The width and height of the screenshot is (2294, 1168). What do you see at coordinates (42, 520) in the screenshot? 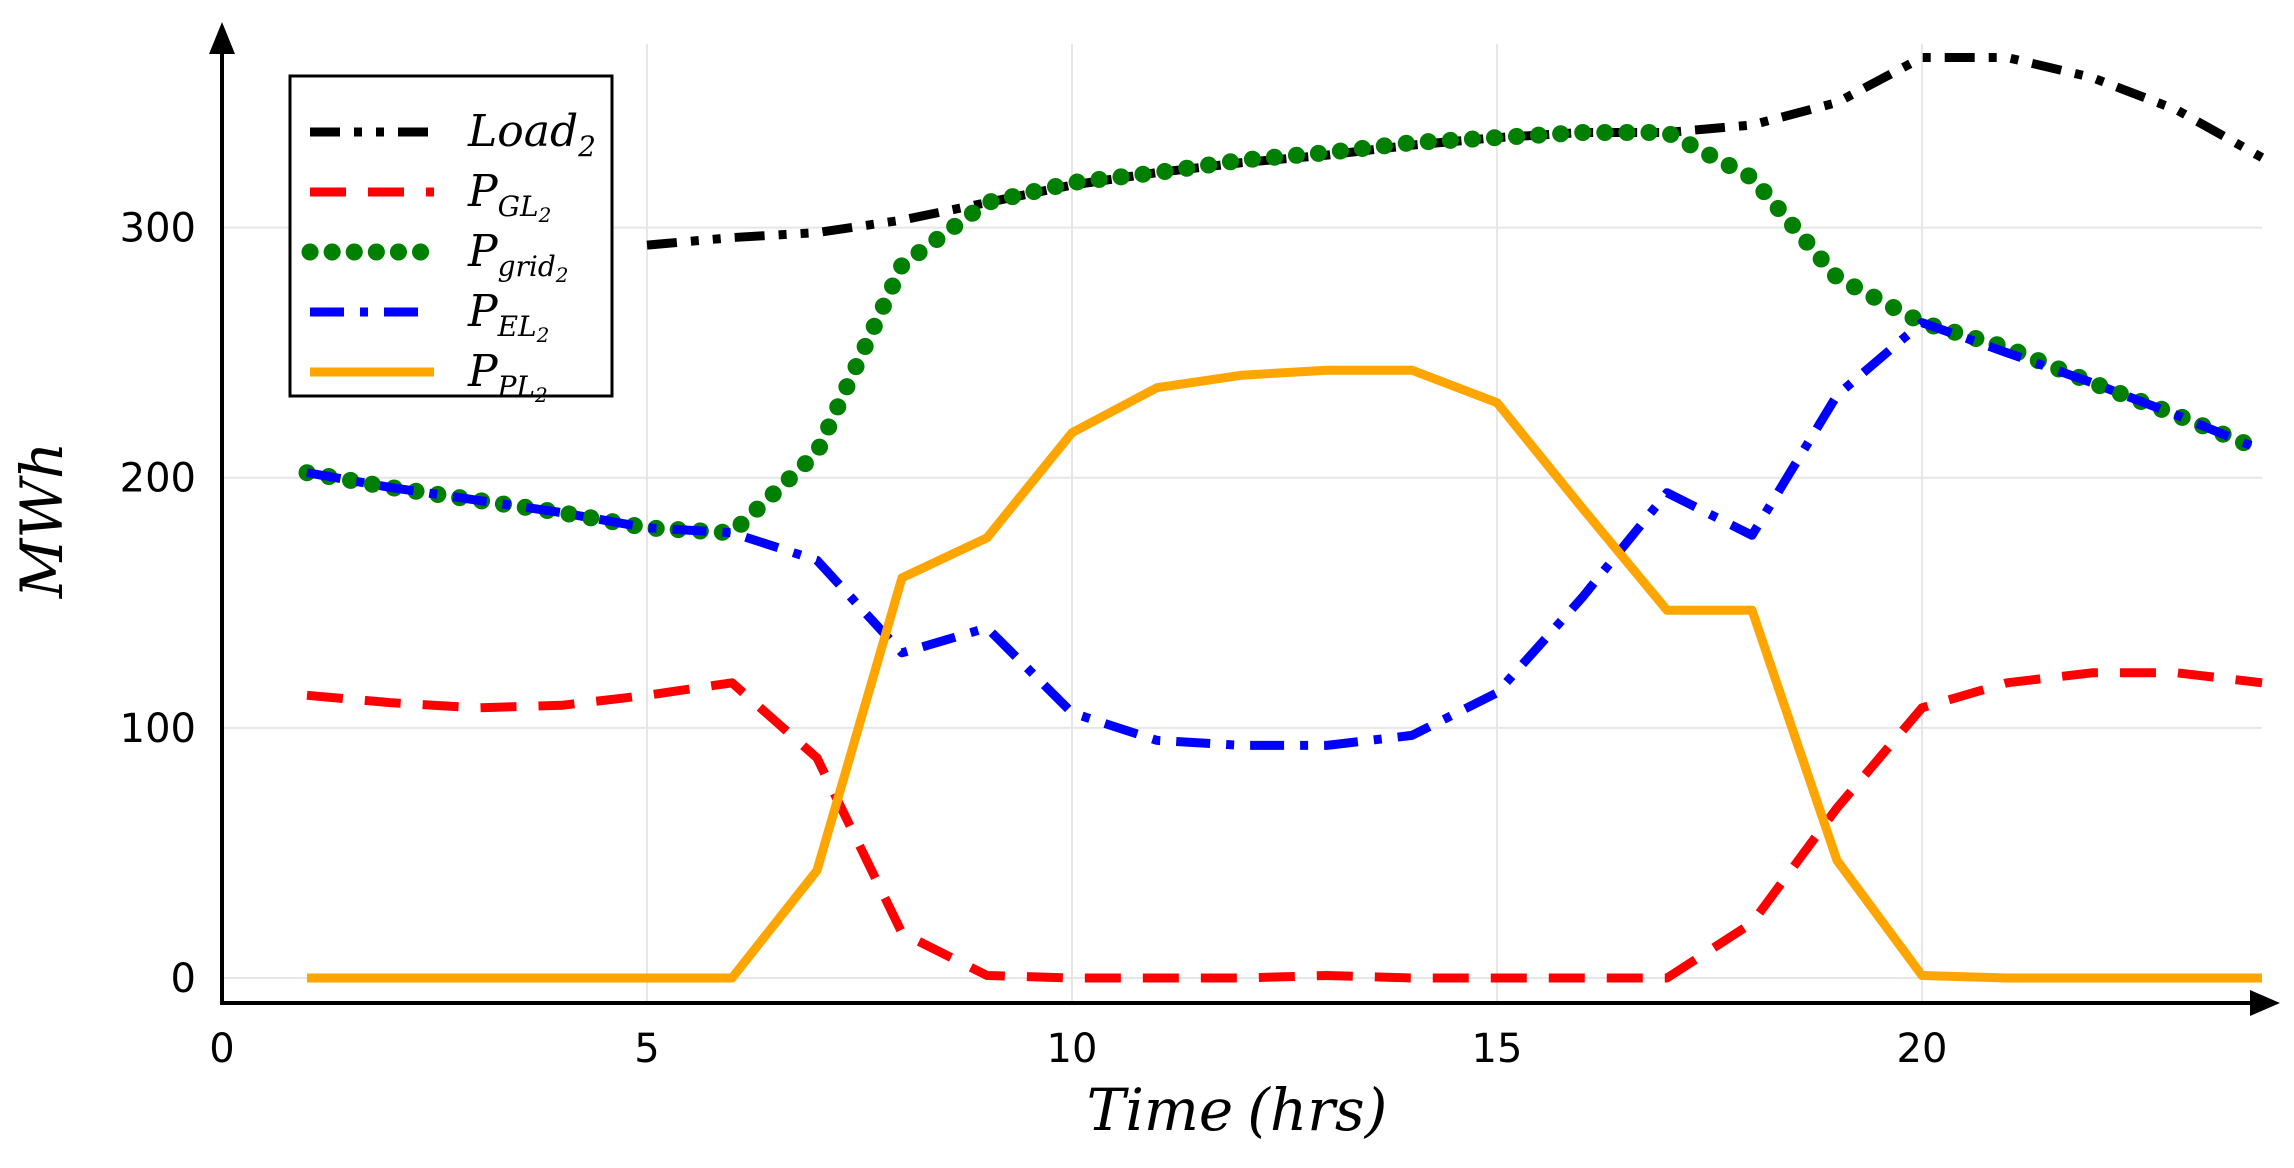
I see `y-axis-title: MWh` at bounding box center [42, 520].